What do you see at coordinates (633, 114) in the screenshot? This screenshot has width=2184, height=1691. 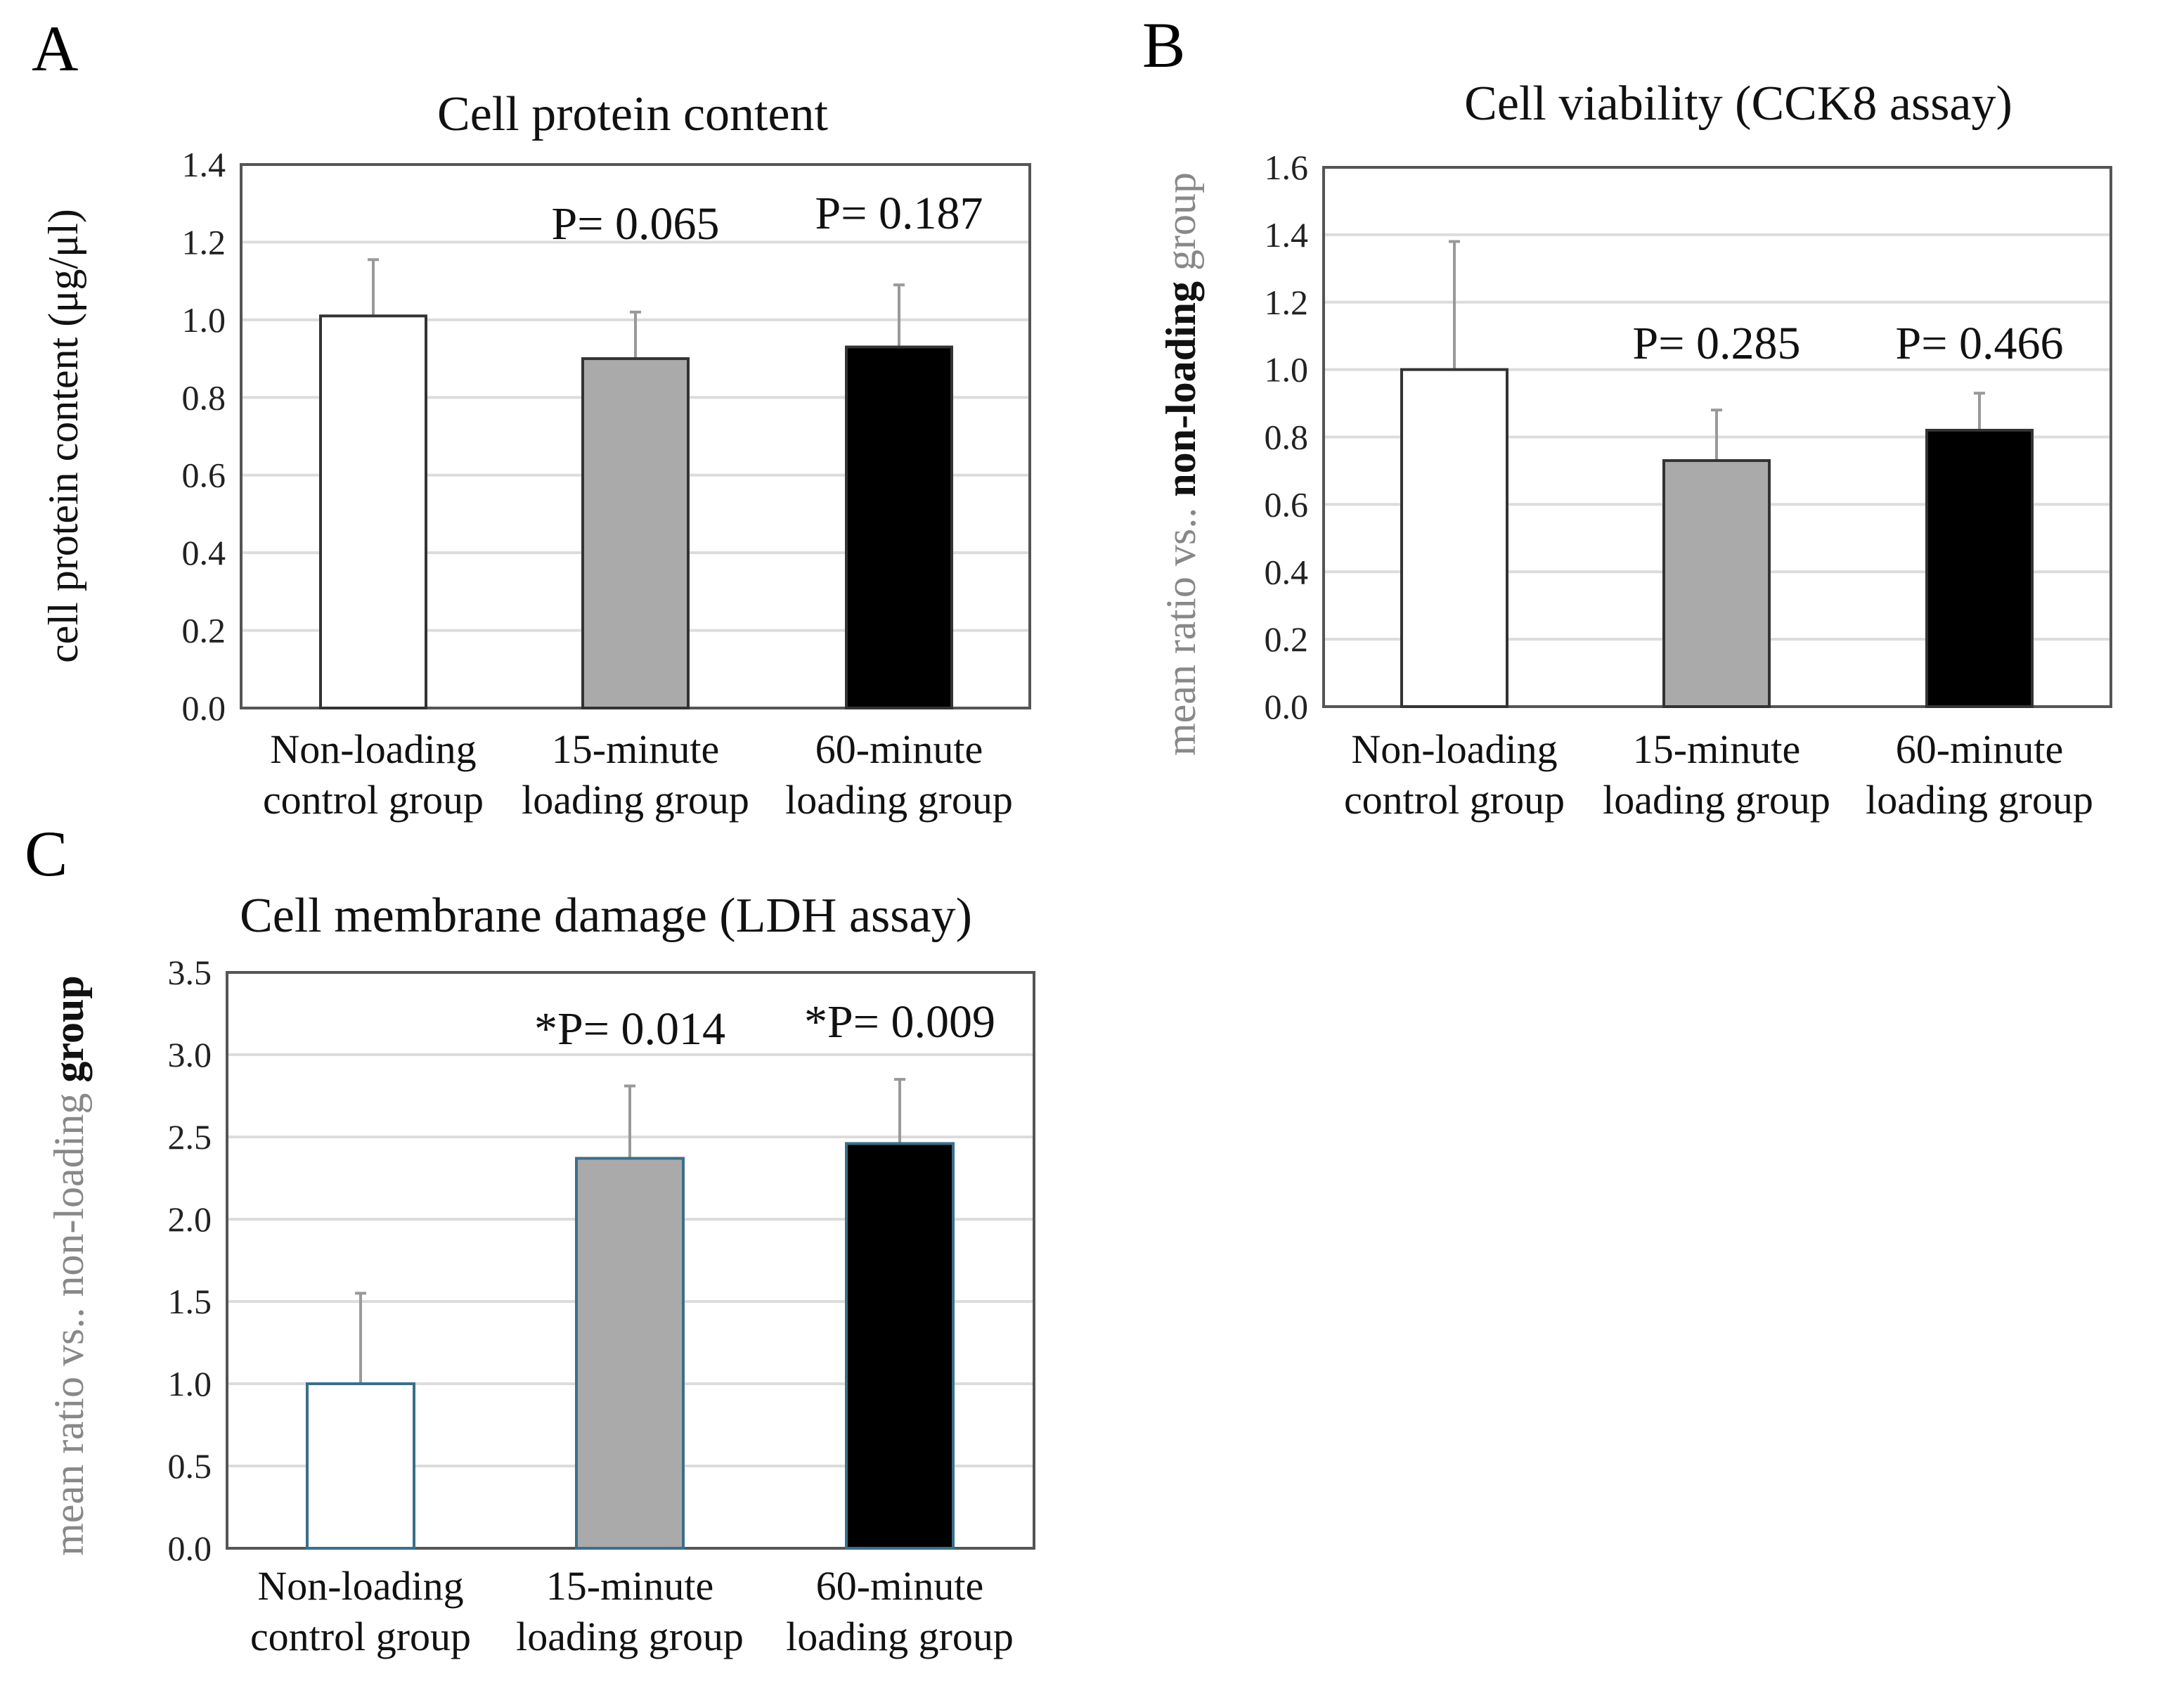 I see `chart-title: Cell protein content` at bounding box center [633, 114].